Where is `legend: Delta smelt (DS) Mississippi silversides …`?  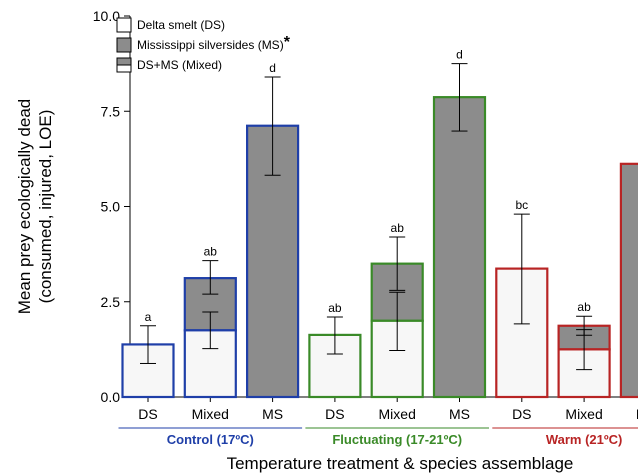 legend: Delta smelt (DS) Mississippi silversides … is located at coordinates (203, 45).